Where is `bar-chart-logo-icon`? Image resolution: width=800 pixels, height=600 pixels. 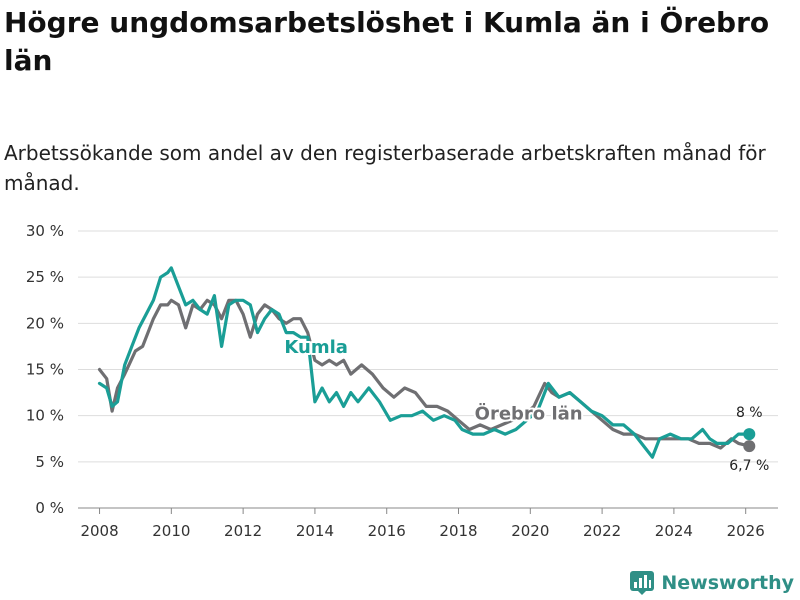
bar-chart-logo-icon is located at coordinates (642, 583).